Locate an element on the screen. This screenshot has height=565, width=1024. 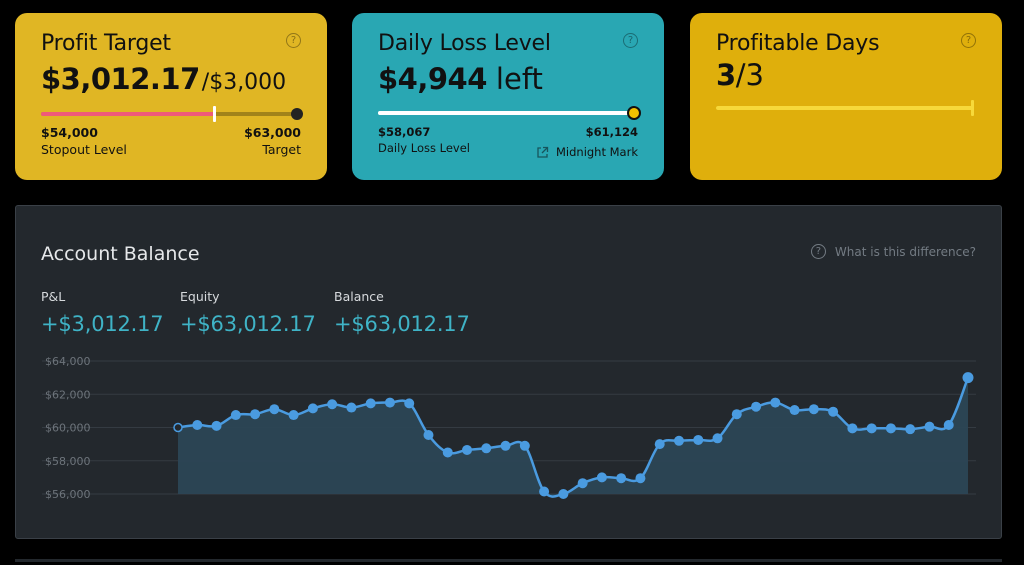
y-tick-label: $58,000 is located at coordinates (68, 461).